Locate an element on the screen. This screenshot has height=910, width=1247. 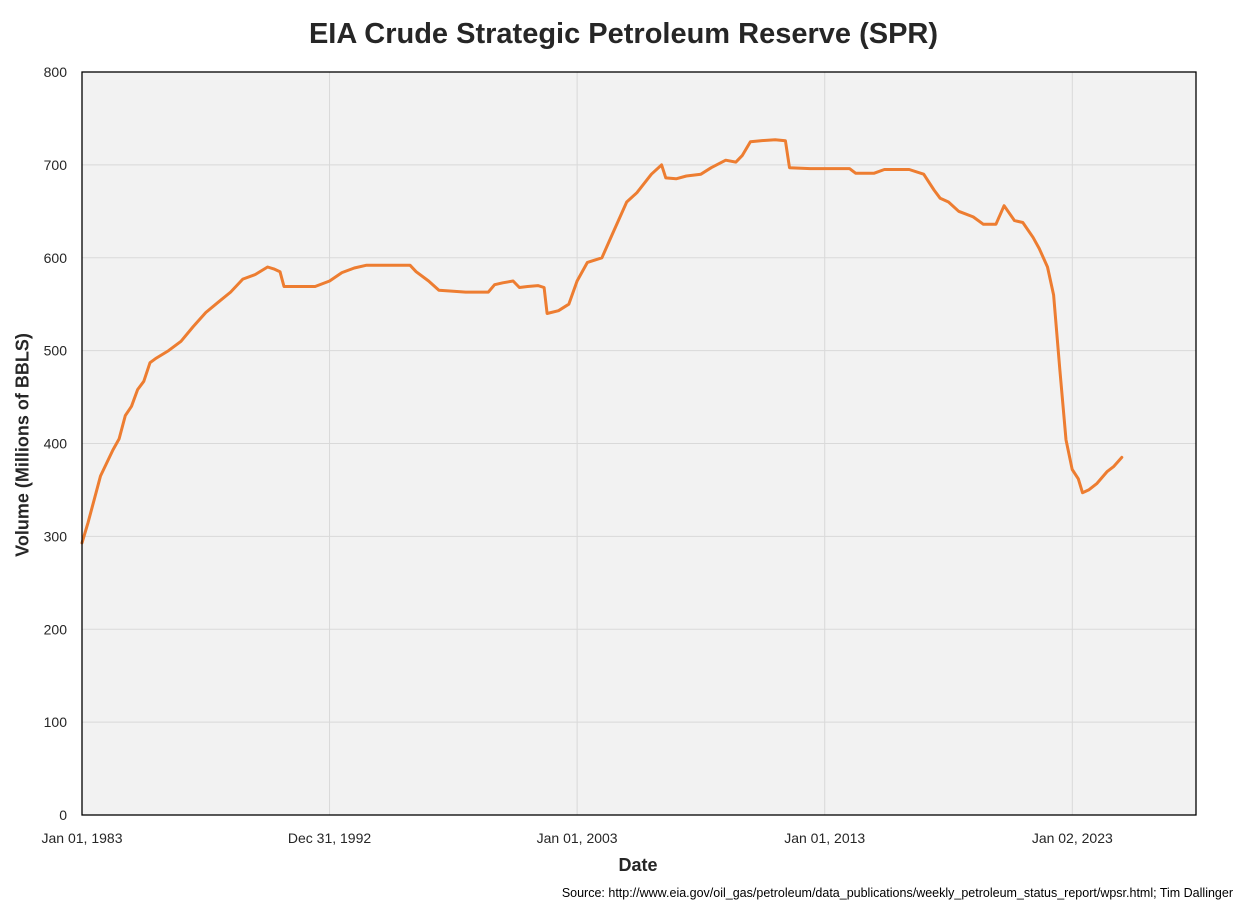
x-tick-label: Jan 01, 2003 is located at coordinates (577, 838).